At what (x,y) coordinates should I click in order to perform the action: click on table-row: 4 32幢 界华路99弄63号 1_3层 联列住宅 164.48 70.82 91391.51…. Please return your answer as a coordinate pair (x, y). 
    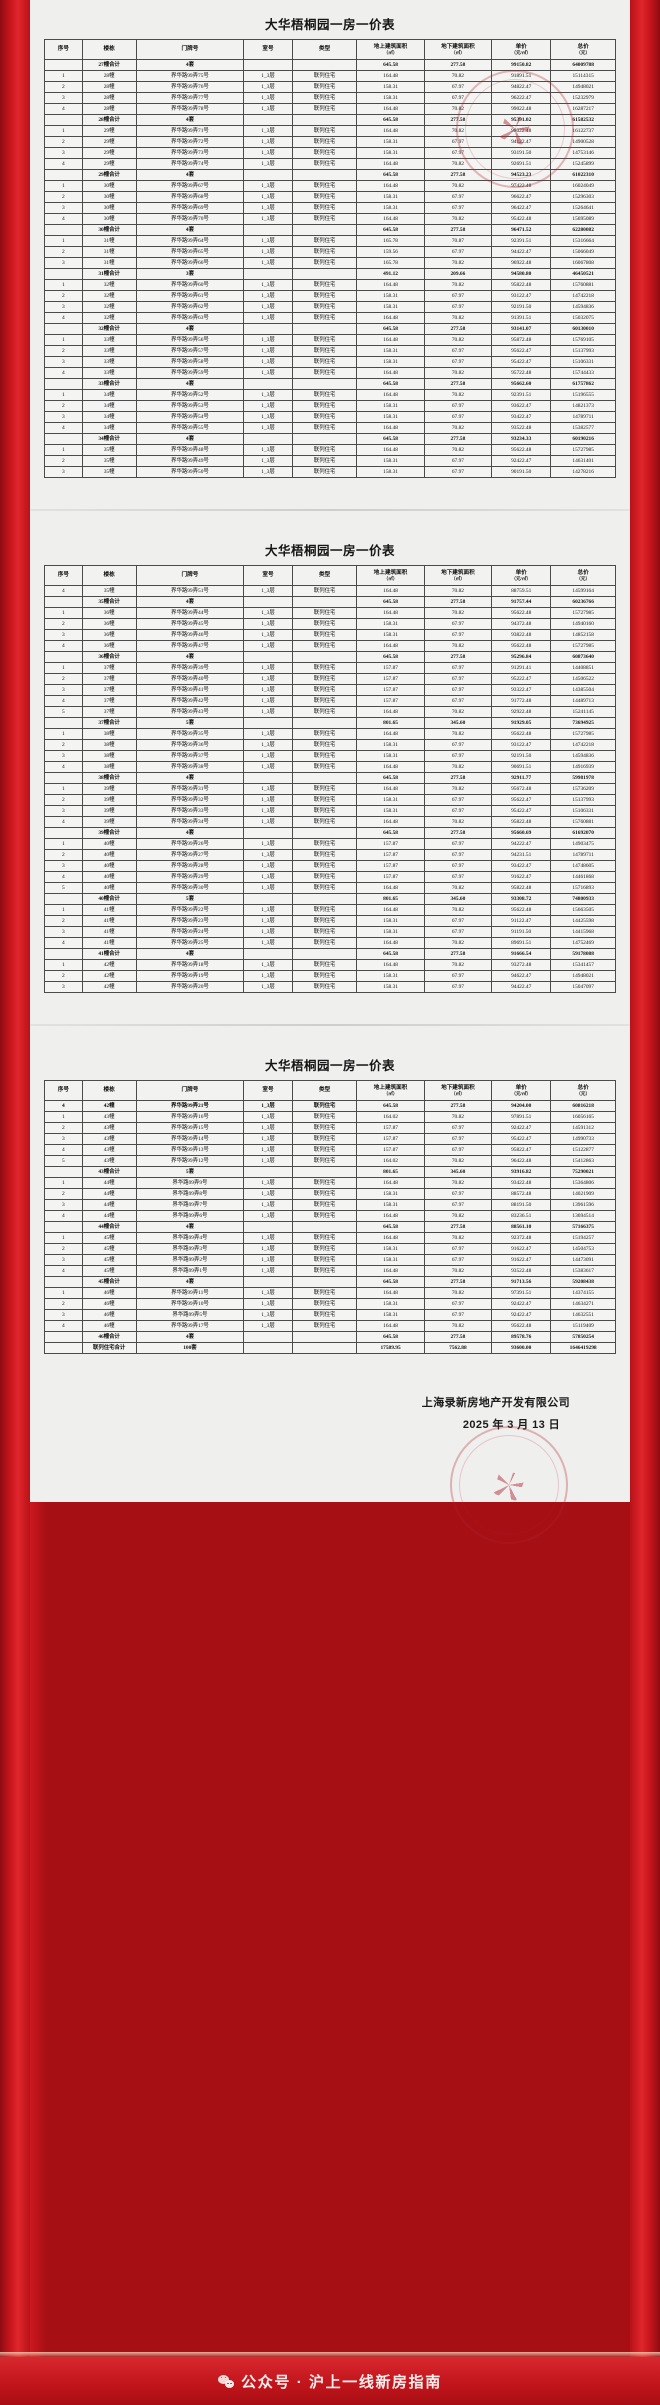
    Looking at the image, I should click on (330, 318).